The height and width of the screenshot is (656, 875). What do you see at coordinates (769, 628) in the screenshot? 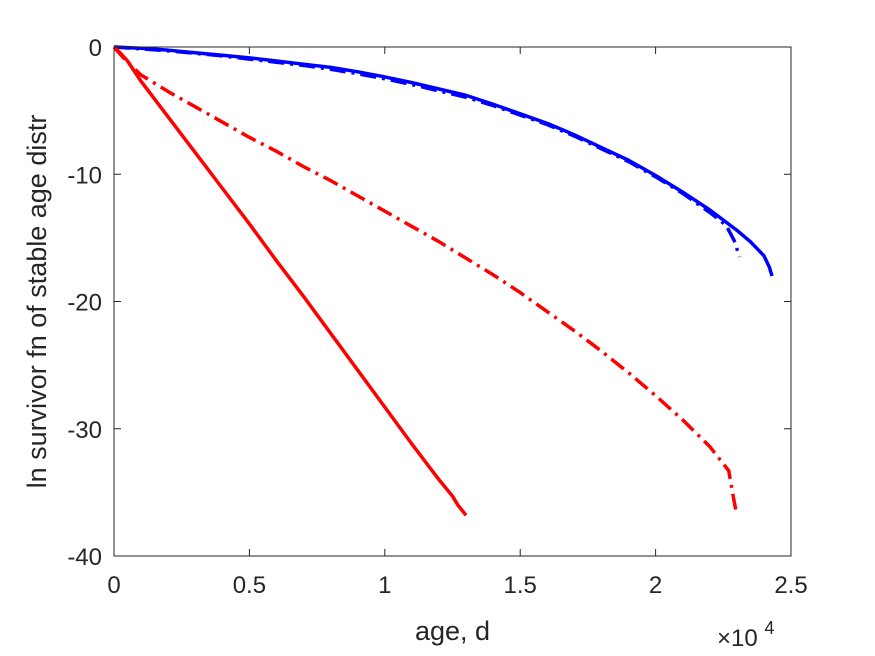
I see `x-axis-exponent-power: 4` at bounding box center [769, 628].